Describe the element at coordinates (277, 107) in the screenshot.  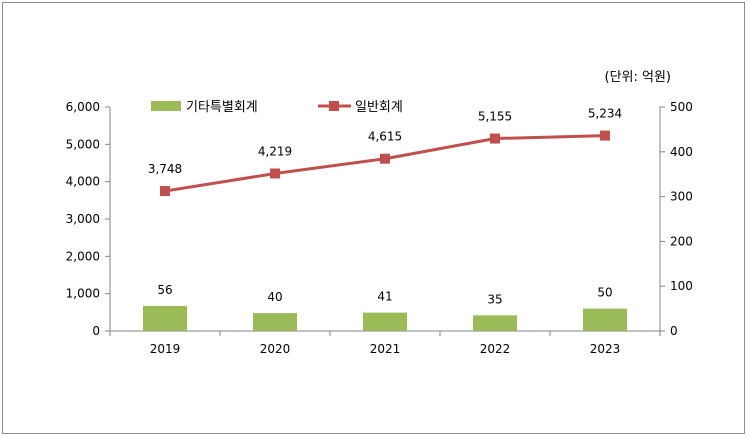
I see `legend: 기타특별회계 일반회계` at that location.